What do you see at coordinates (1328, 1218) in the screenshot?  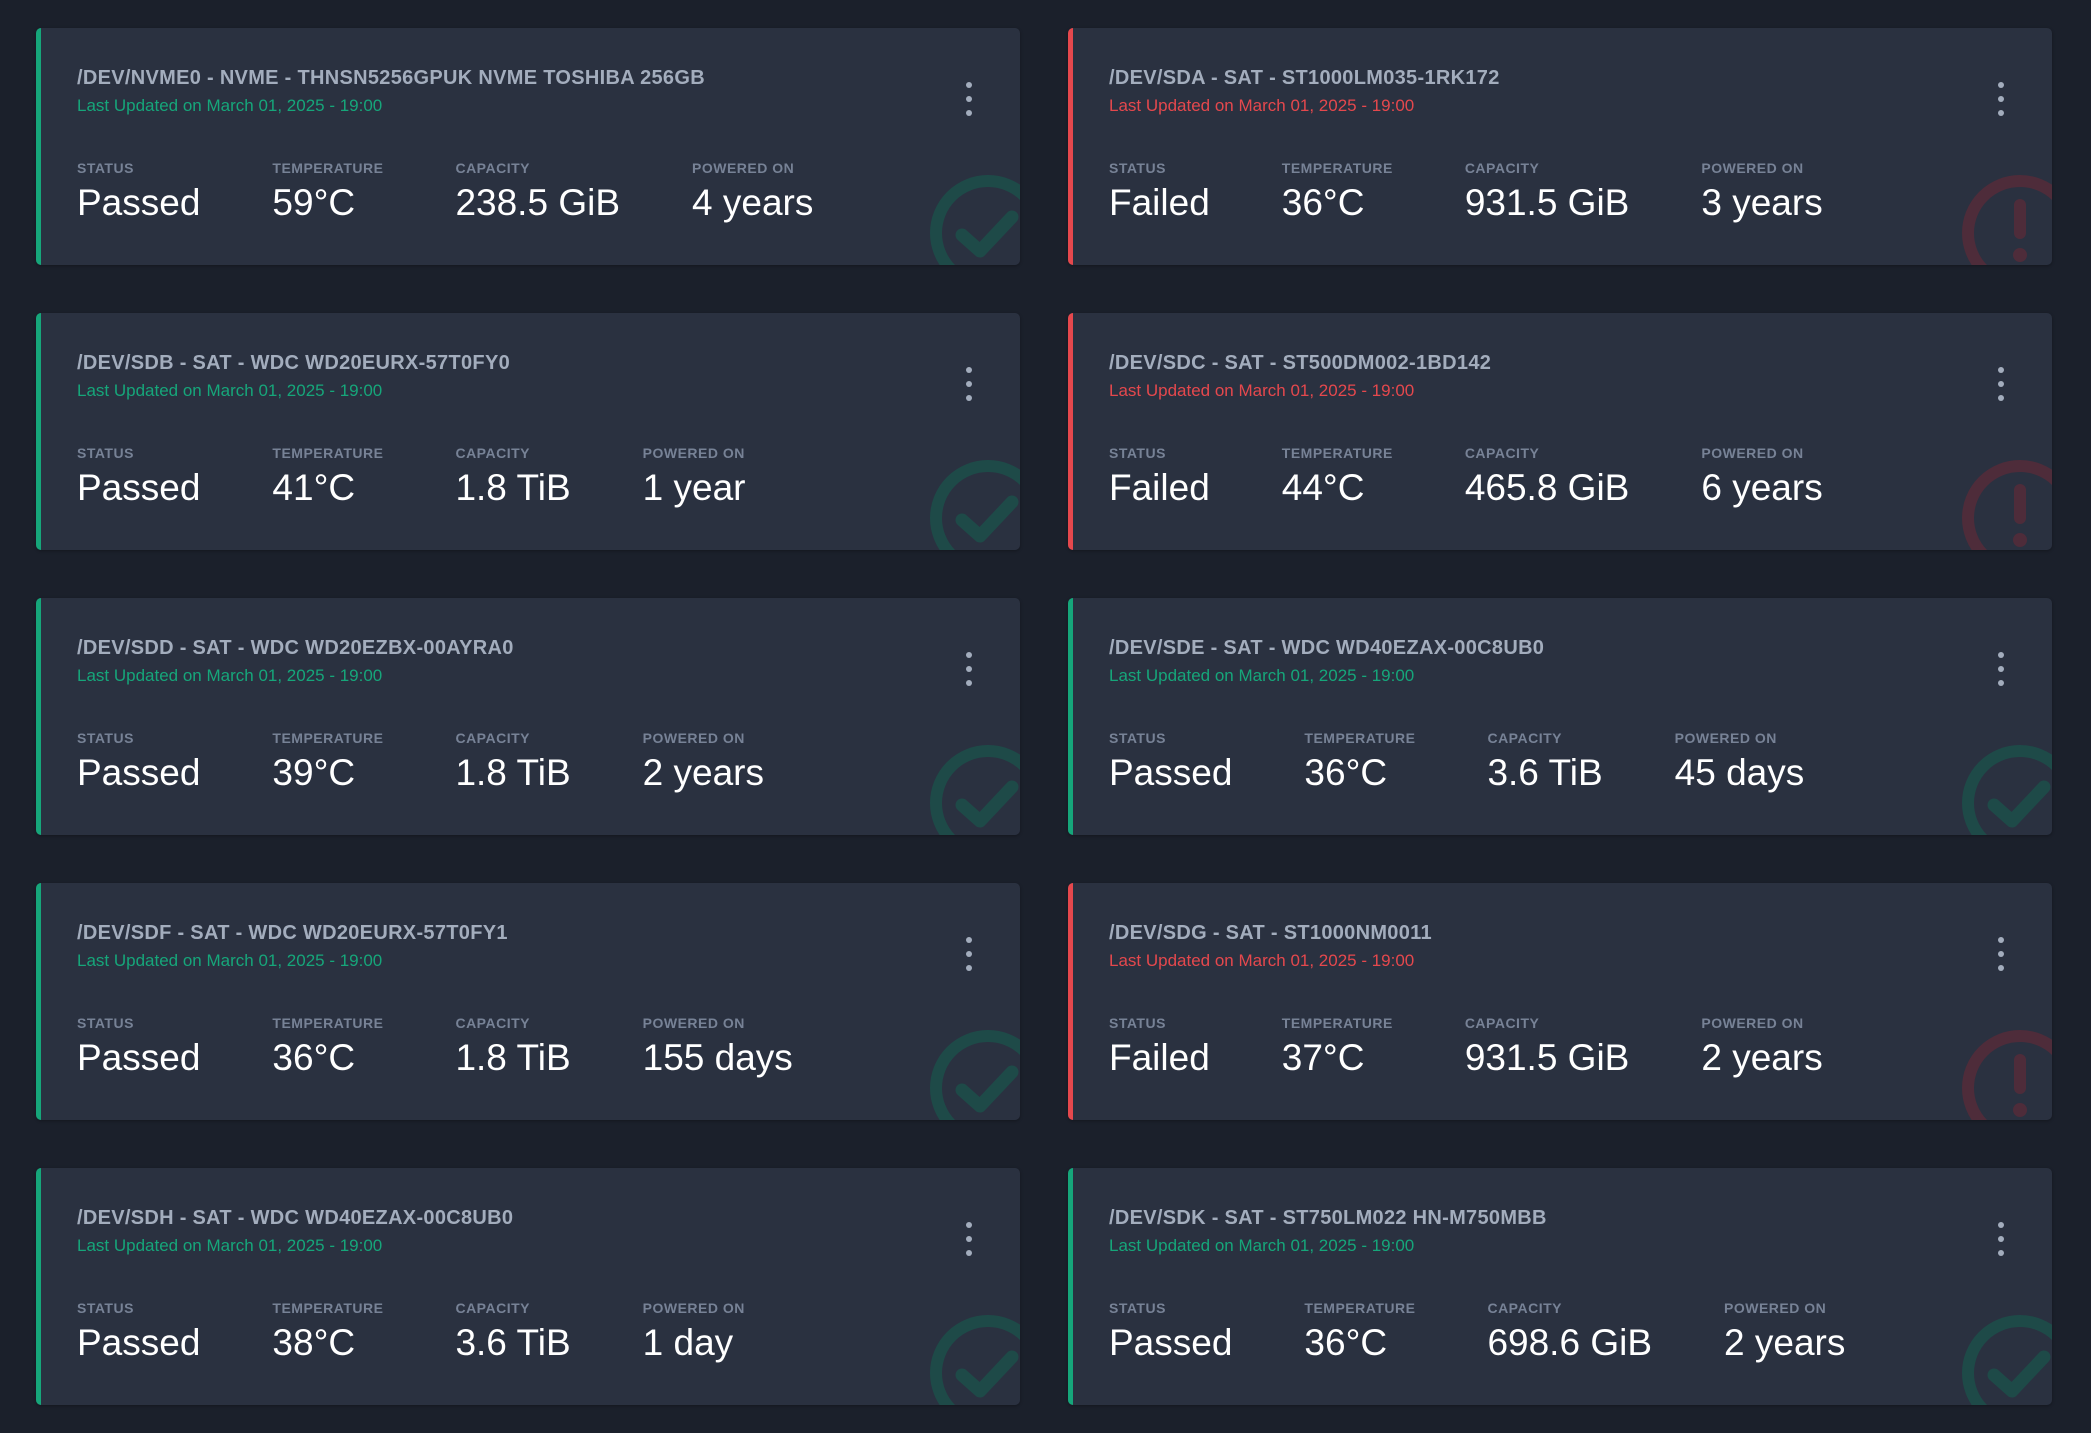 I see `device-title: /DEV/SDK - SAT - ST750LM022 HN-M750MBB` at bounding box center [1328, 1218].